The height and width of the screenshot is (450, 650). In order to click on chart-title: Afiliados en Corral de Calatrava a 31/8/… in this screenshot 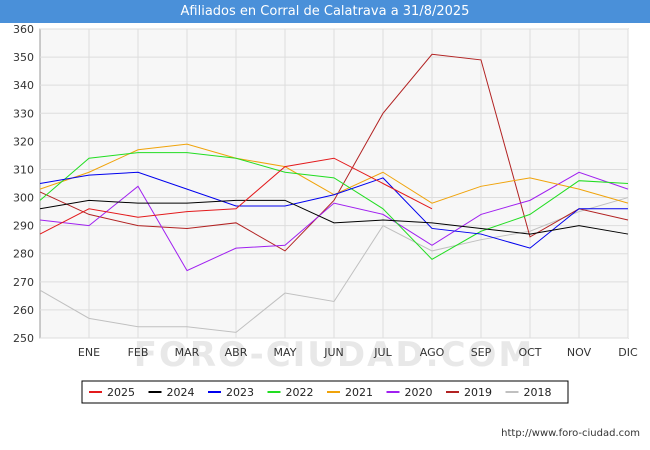, I will do `click(325, 11)`.